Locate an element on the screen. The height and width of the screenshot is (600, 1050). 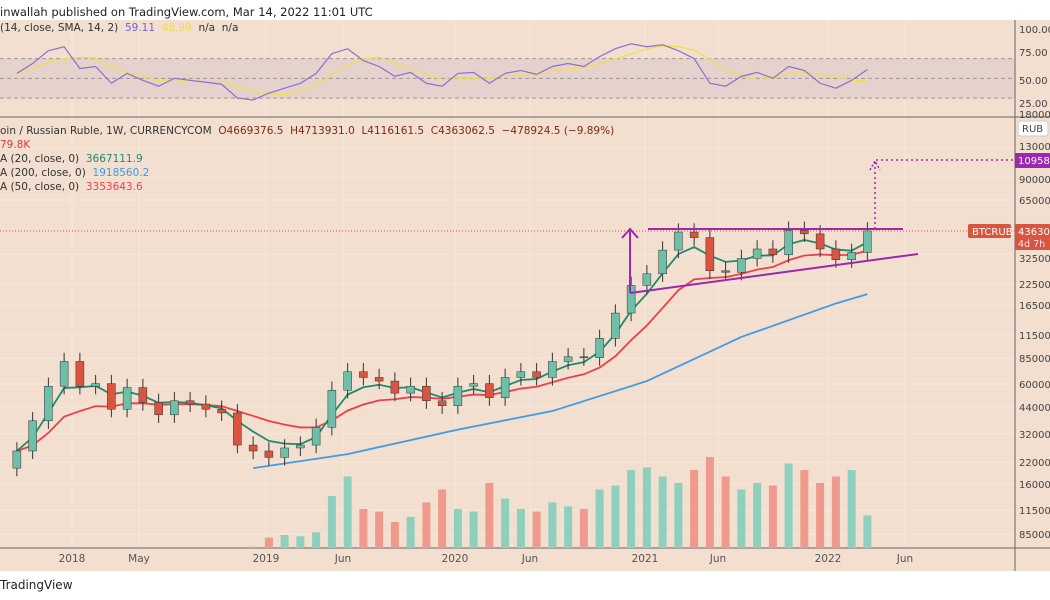
ma20-legend: A (20, close, 0) 3667111.9 is located at coordinates (71, 159).